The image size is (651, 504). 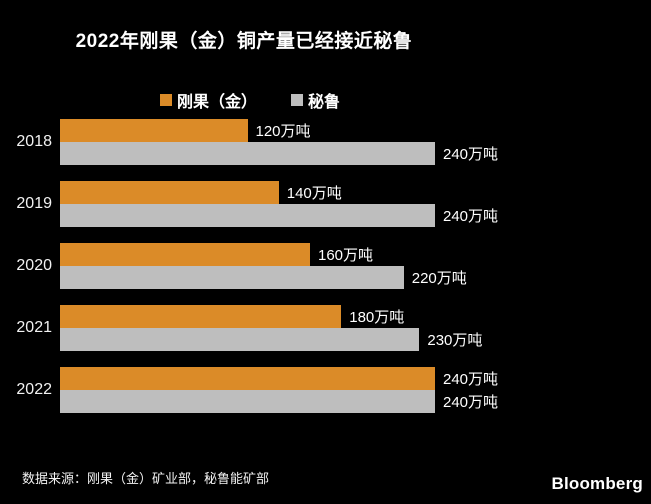 I want to click on bar-value-label: 220万吨, so click(x=439, y=278).